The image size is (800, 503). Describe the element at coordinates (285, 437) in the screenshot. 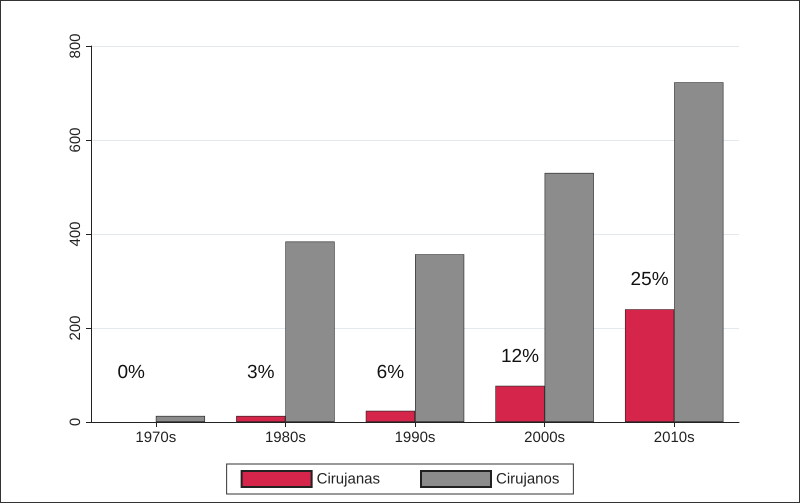

I see `x-tick-label: 1980s` at that location.